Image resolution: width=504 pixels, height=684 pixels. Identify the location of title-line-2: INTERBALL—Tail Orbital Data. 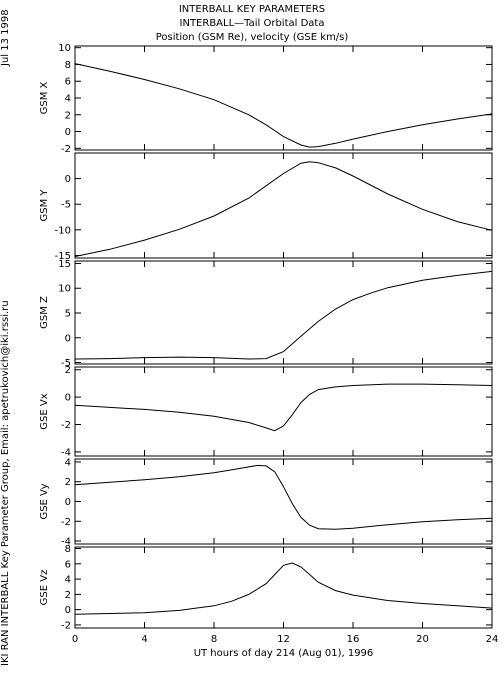
(252, 23).